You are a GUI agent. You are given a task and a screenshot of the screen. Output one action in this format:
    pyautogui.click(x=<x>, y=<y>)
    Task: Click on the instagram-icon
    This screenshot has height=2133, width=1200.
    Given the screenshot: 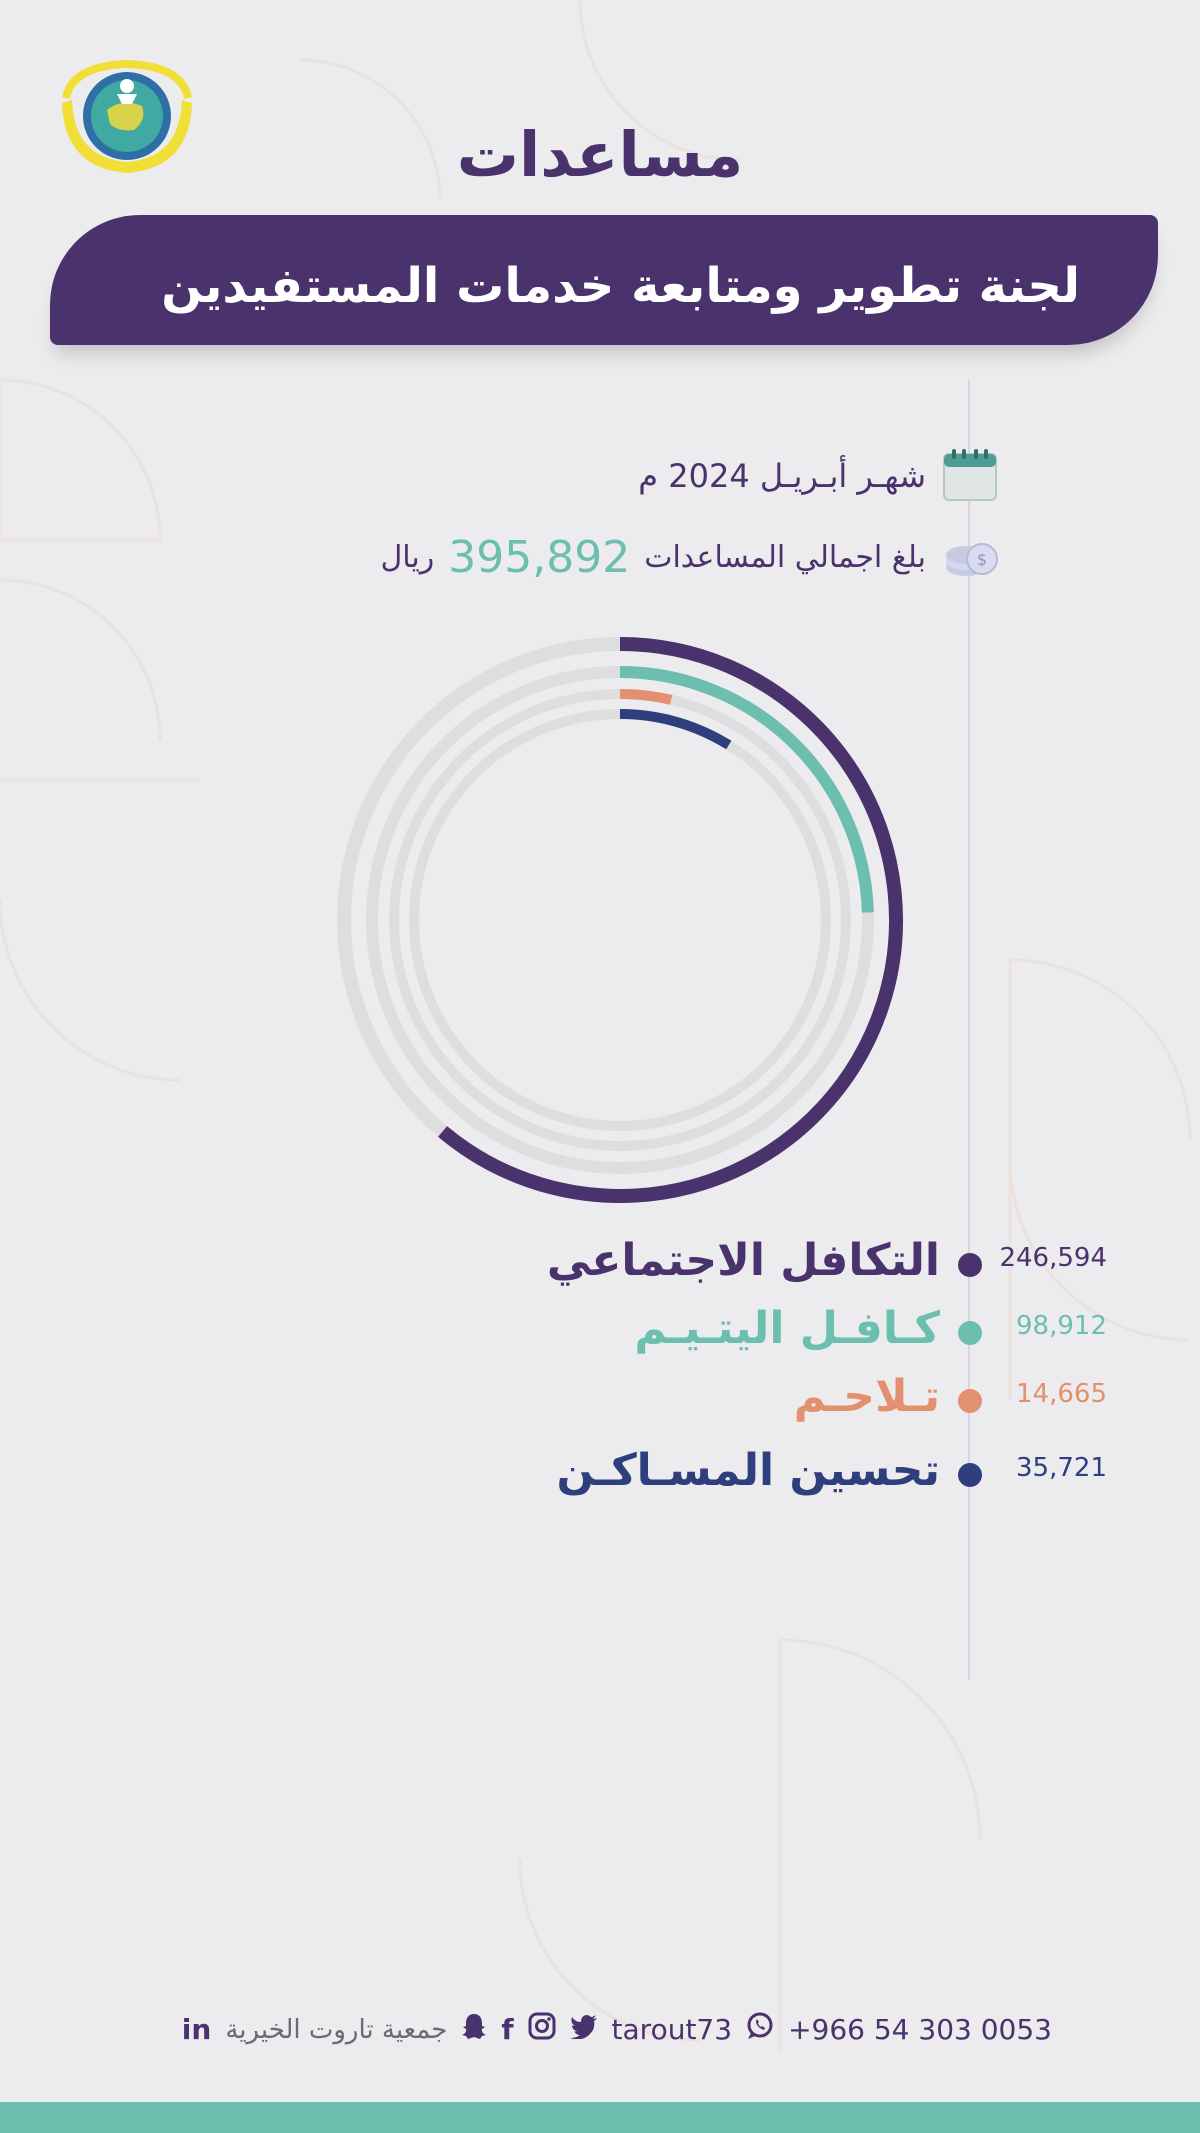 What is the action you would take?
    pyautogui.click(x=542, y=2029)
    